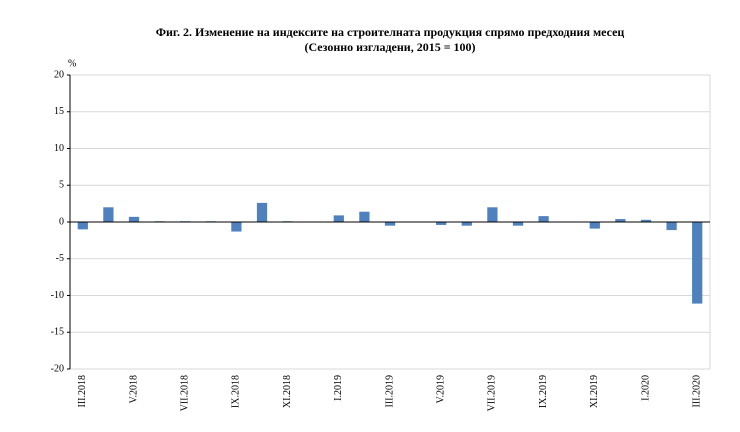  What do you see at coordinates (338, 388) in the screenshot?
I see `x-tick-label: I.2019` at bounding box center [338, 388].